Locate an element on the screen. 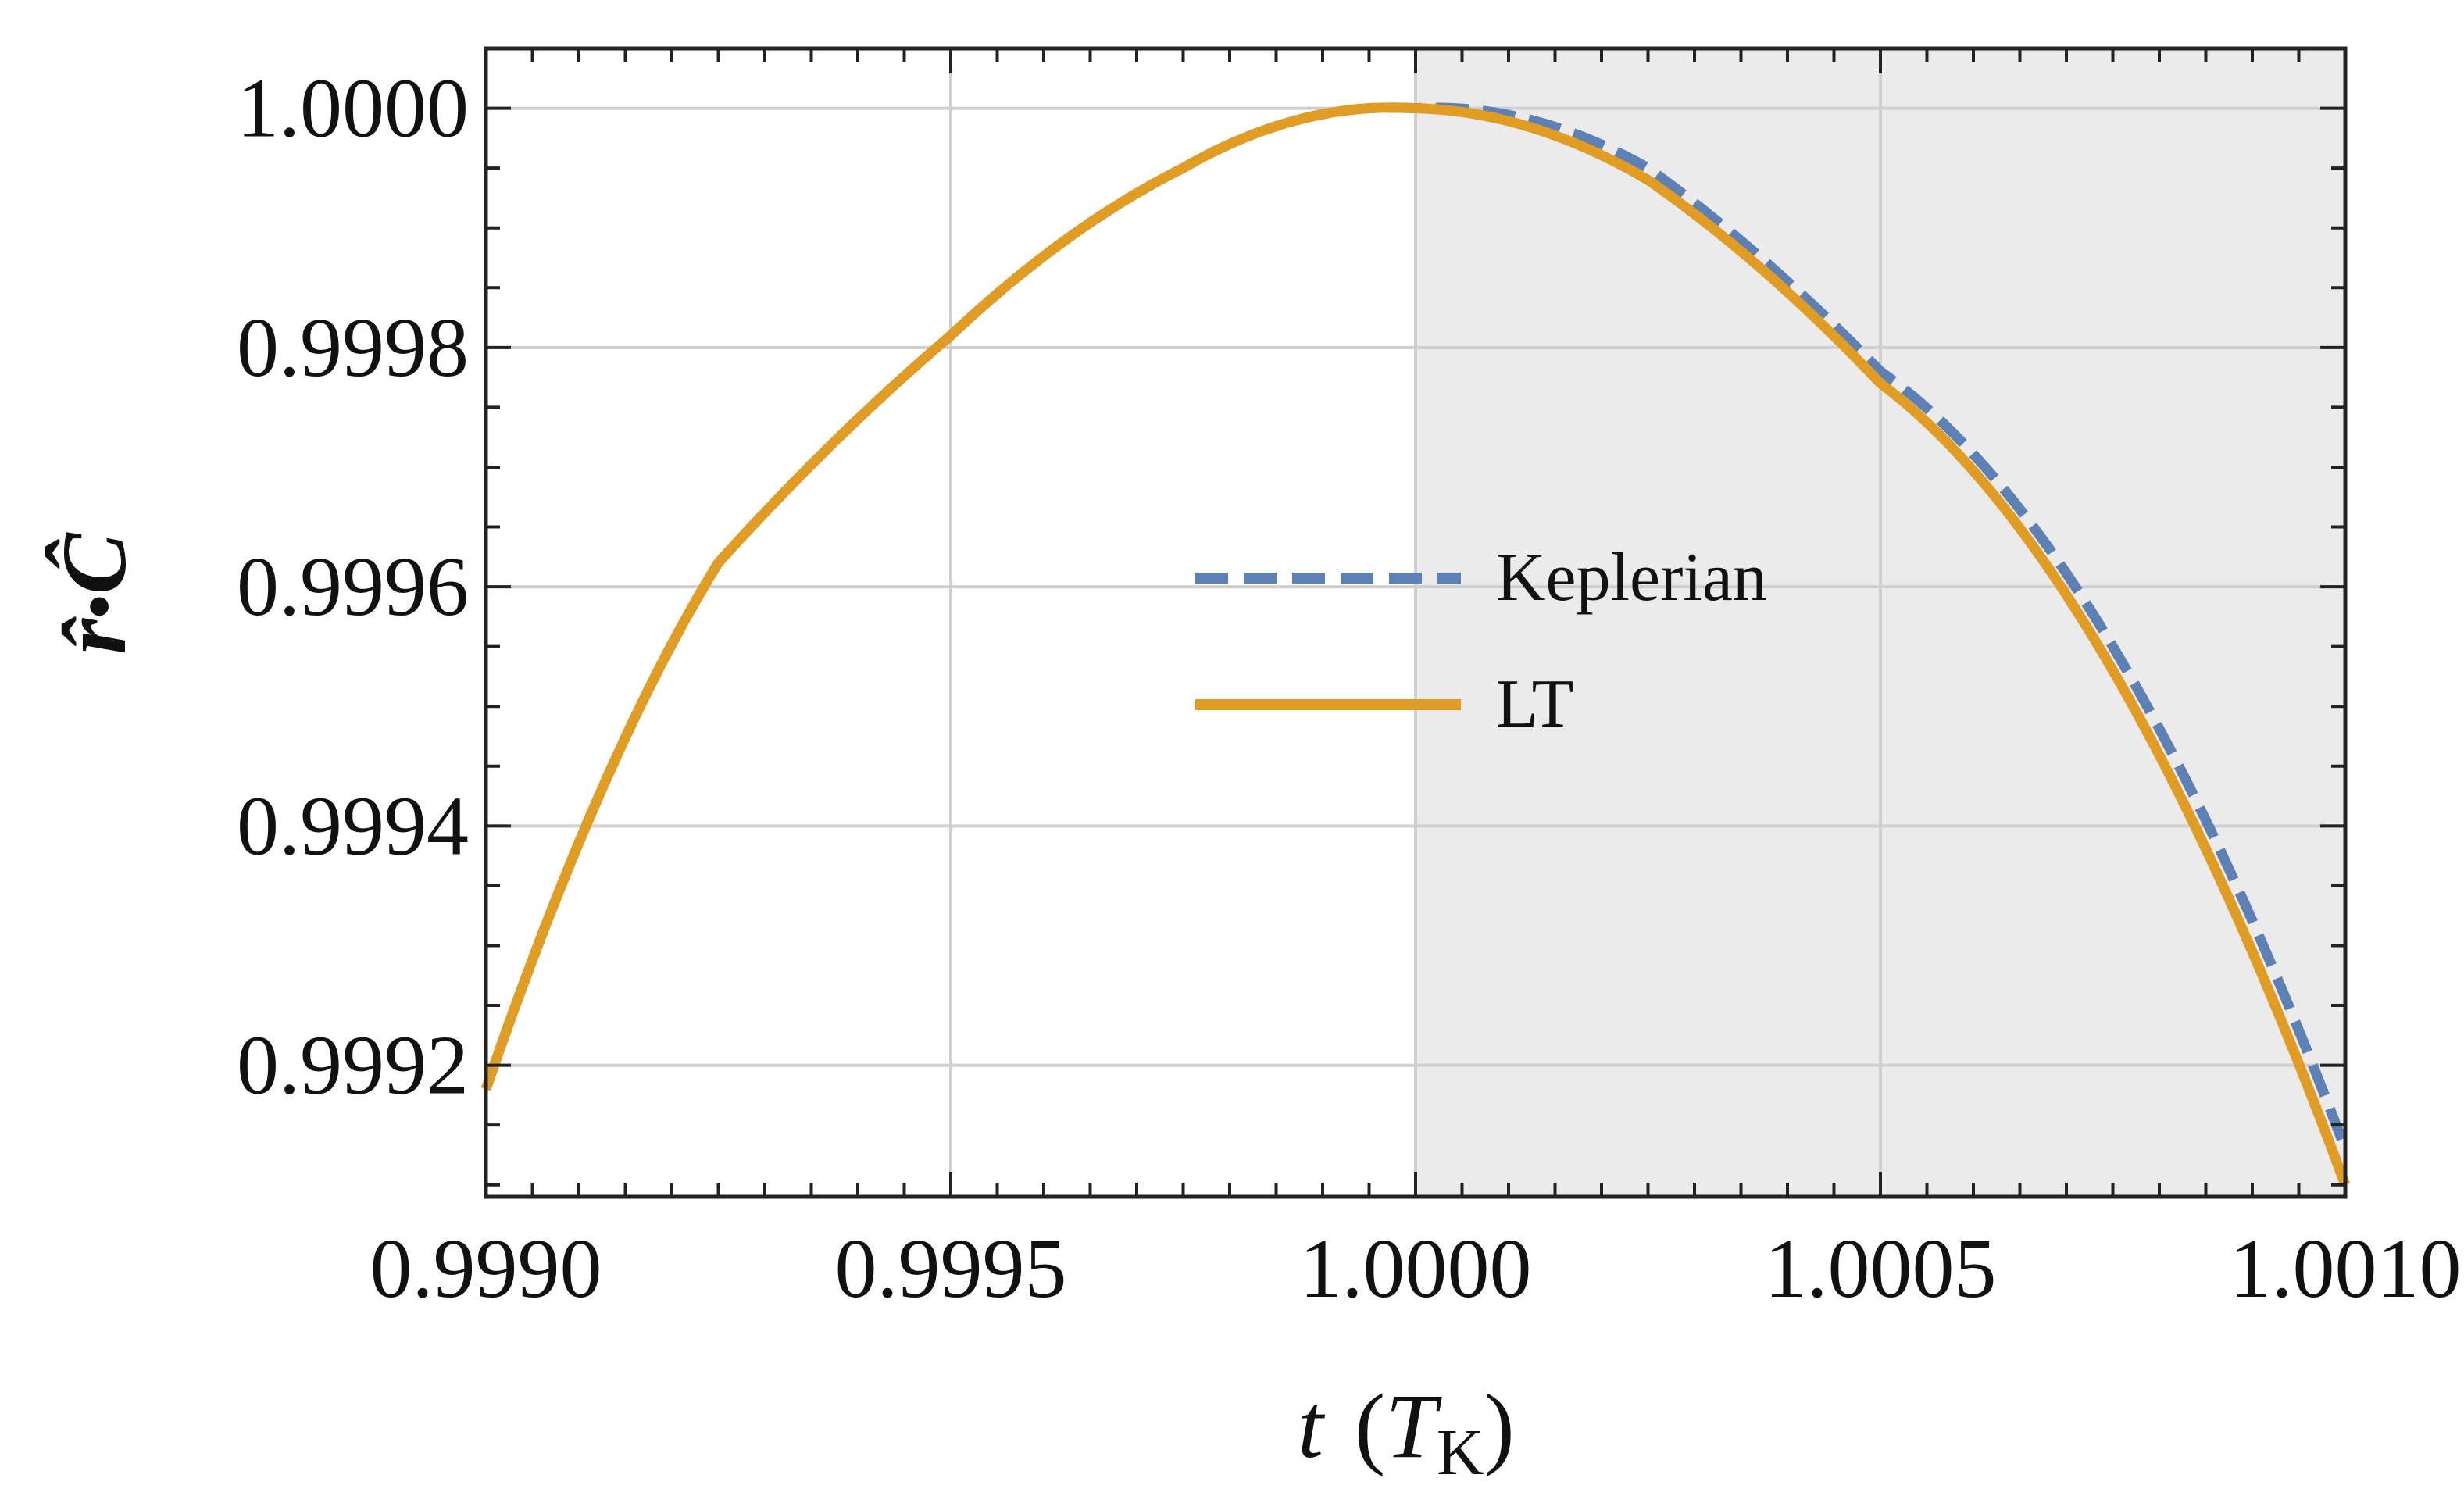 This screenshot has height=1503, width=2464. y-axis-title-r: r̂ is located at coordinates (94, 635).